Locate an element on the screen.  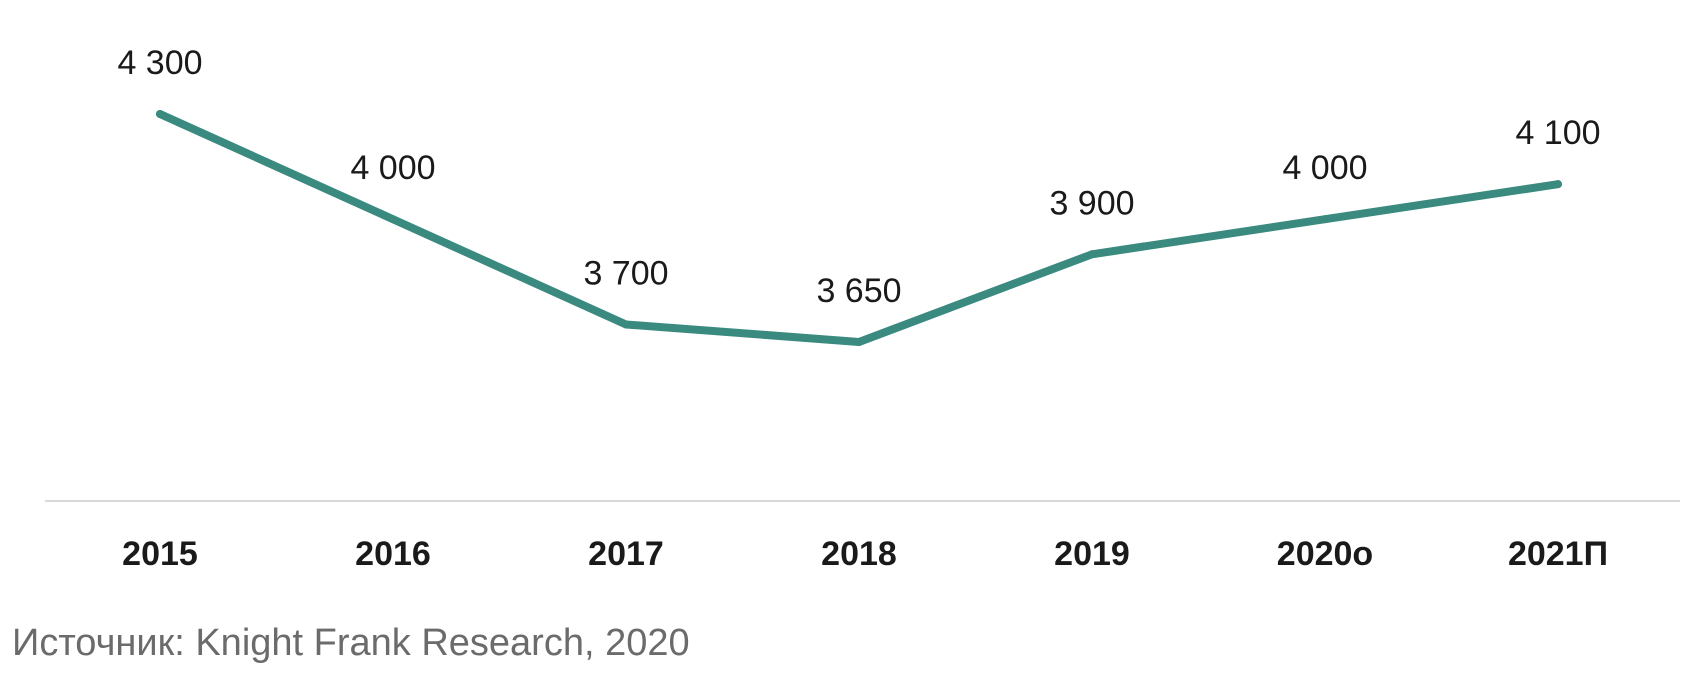
x-tick-label: 2021П is located at coordinates (1558, 554).